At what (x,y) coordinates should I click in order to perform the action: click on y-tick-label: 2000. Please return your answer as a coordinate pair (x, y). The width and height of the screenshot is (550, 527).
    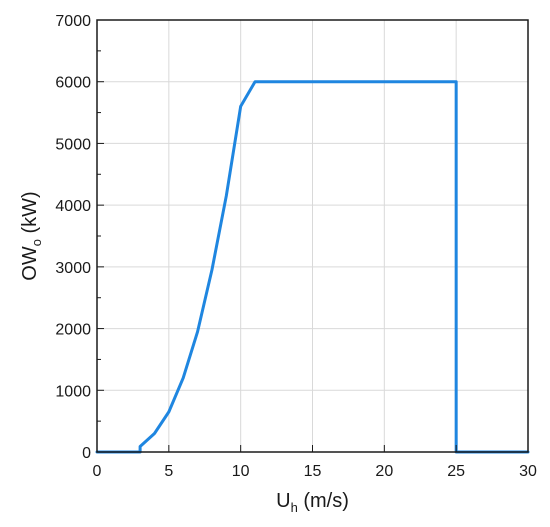
    Looking at the image, I should click on (73, 330).